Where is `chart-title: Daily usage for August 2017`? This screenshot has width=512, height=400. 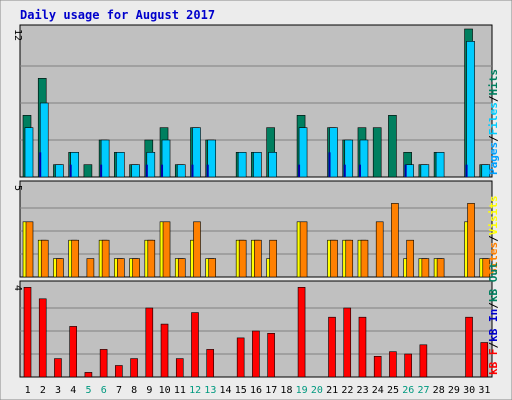
chart-title: Daily usage for August 2017 is located at coordinates (117, 15).